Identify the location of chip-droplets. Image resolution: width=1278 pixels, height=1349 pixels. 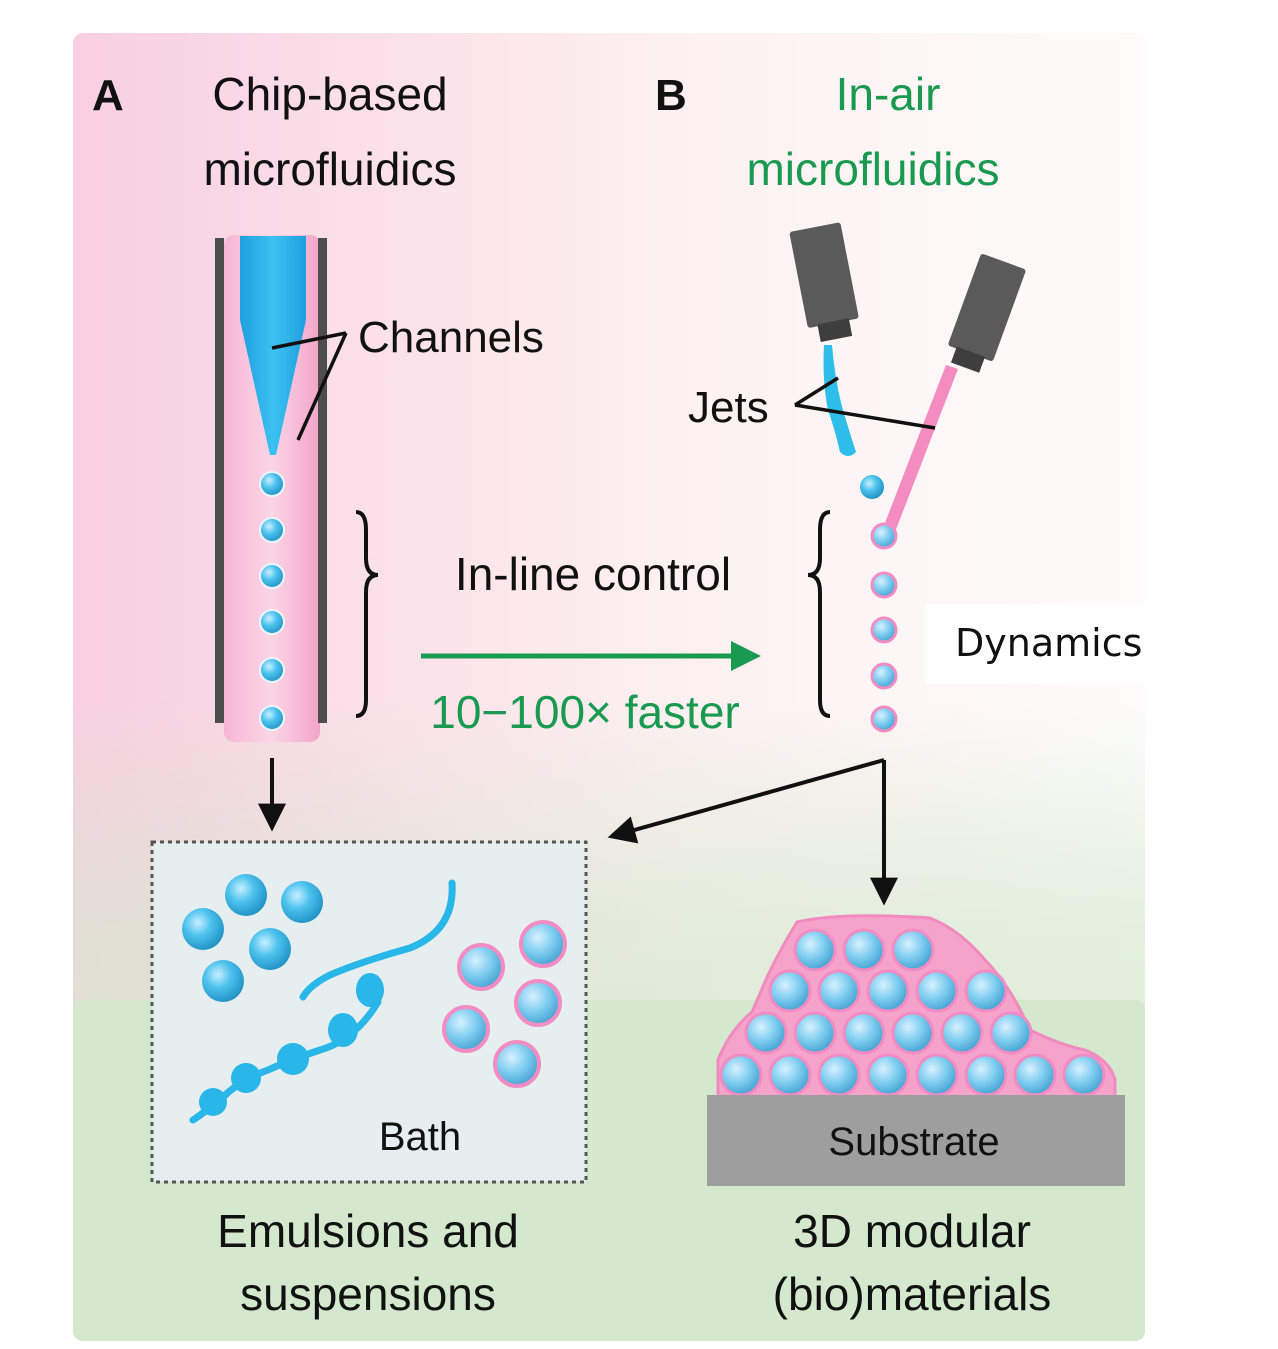
(272, 601).